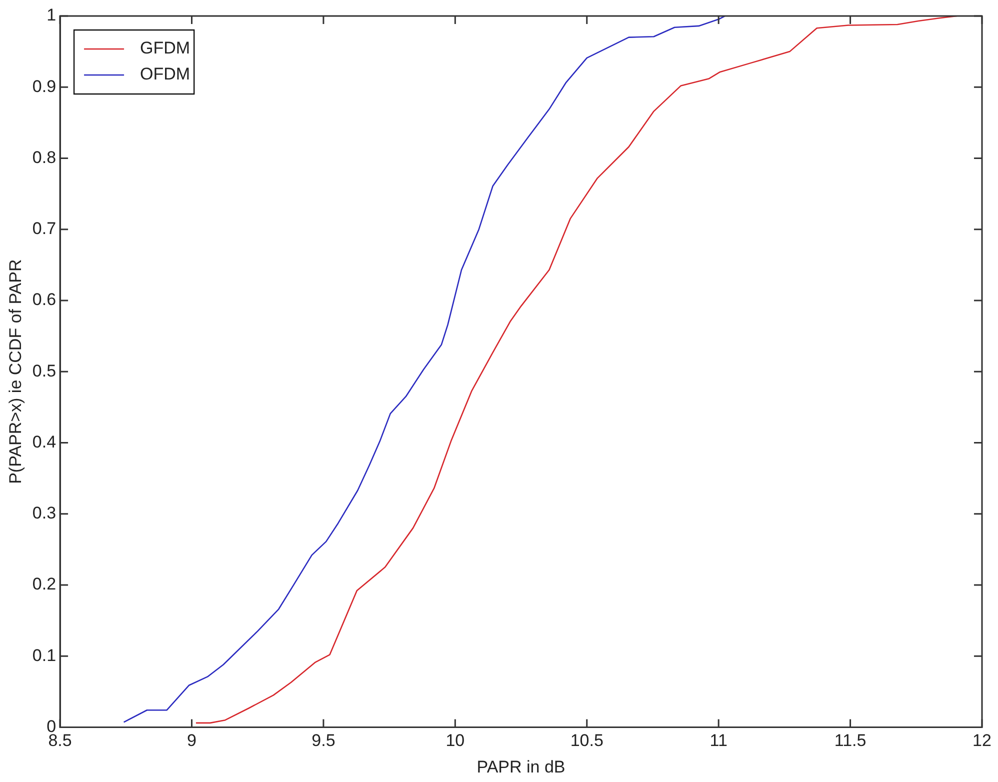 The image size is (998, 782). I want to click on x-tick-label: 8.5, so click(60, 740).